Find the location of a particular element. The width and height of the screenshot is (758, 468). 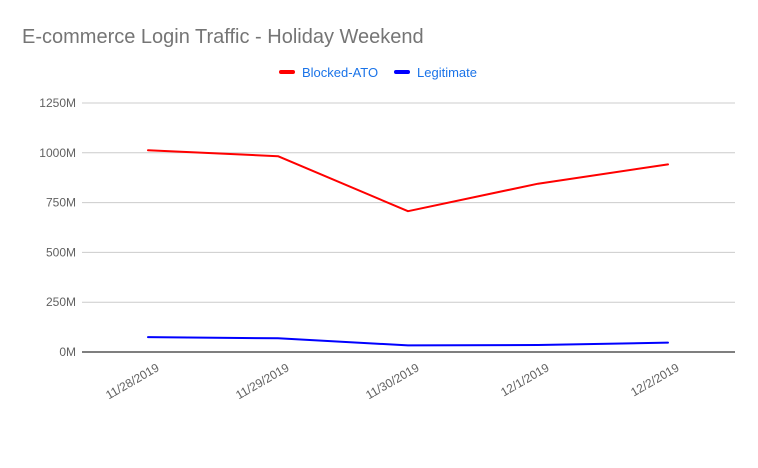

x-tick-label: 12/1/2019 is located at coordinates (525, 379).